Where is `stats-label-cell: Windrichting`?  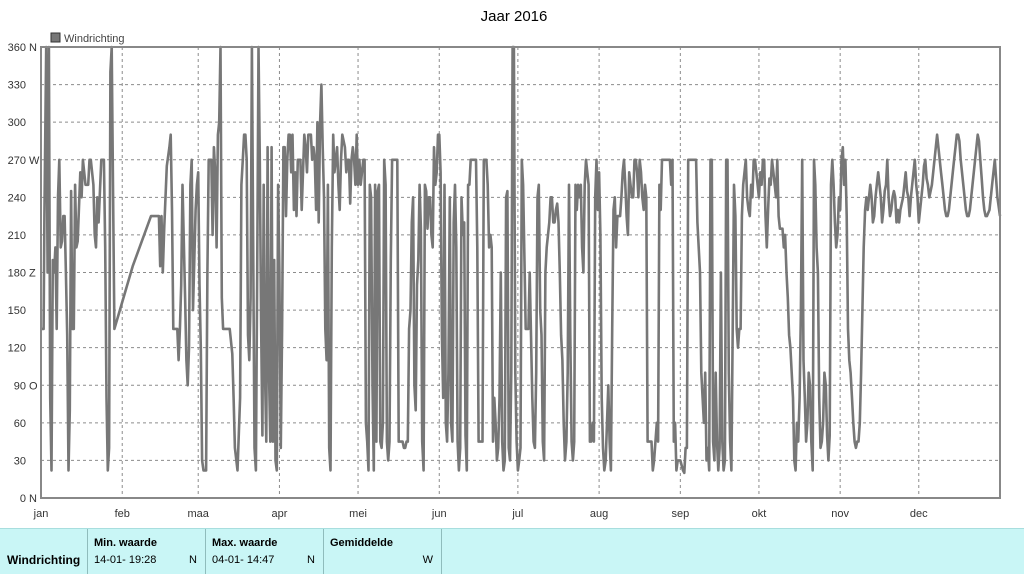
stats-label-cell: Windrichting is located at coordinates (44, 551).